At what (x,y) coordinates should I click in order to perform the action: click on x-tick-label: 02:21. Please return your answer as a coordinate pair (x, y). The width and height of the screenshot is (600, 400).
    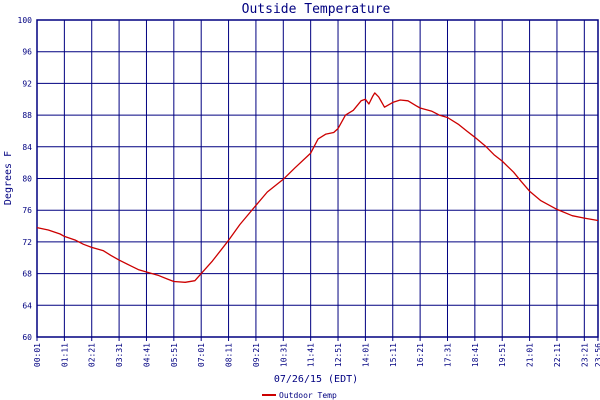
    Looking at the image, I should click on (92, 355).